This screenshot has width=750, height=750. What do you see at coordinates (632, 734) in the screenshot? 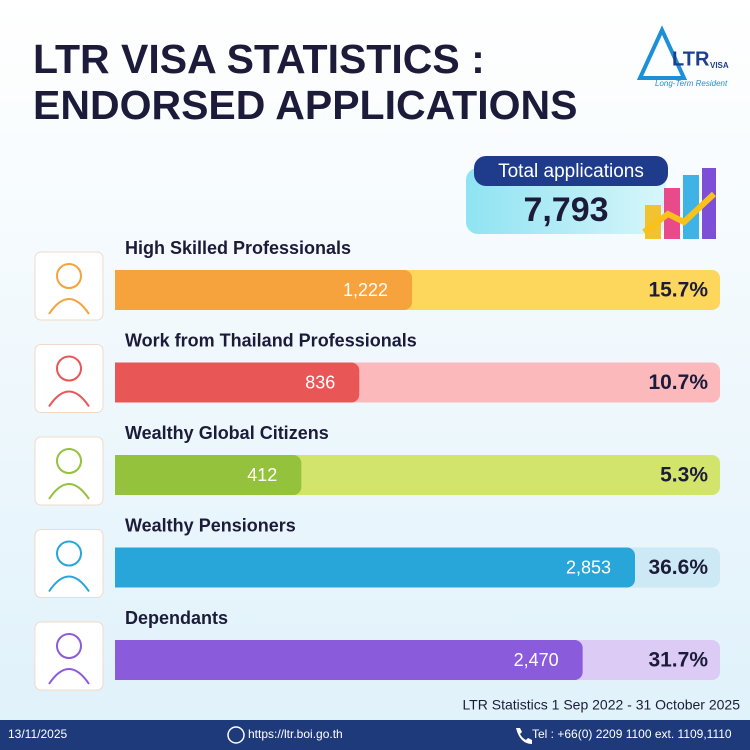
I see `footer-tel: Tel : +66(0) 2209 1100 ext. 1109,1110` at bounding box center [632, 734].